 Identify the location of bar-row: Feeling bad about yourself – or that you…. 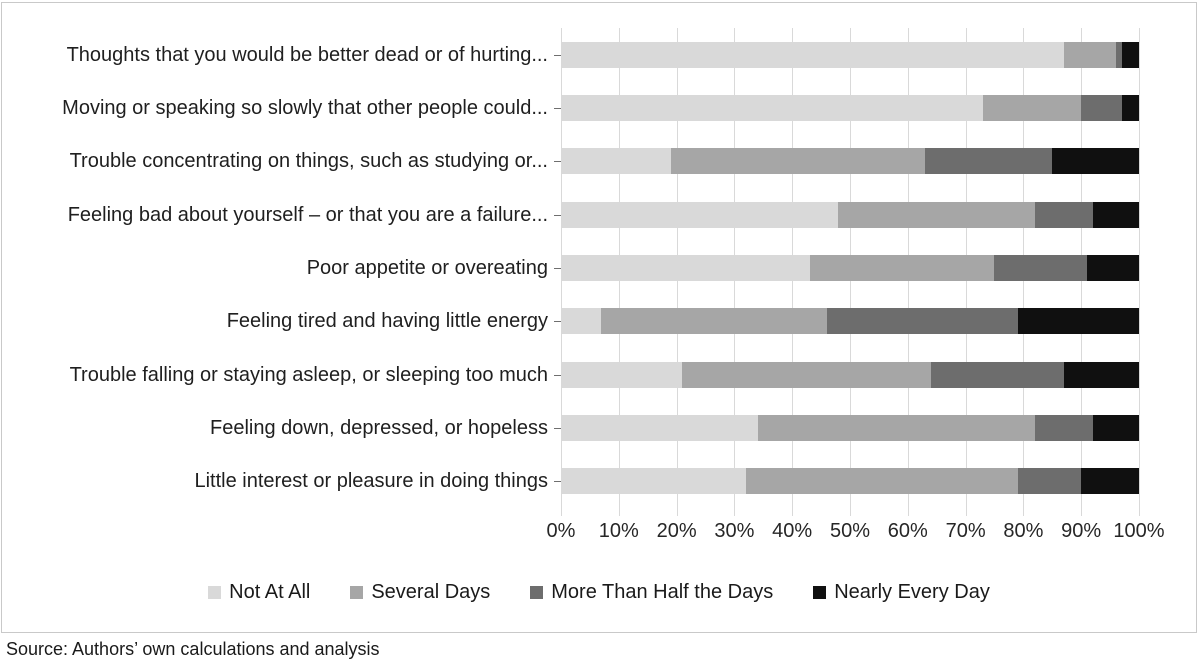
(570, 214).